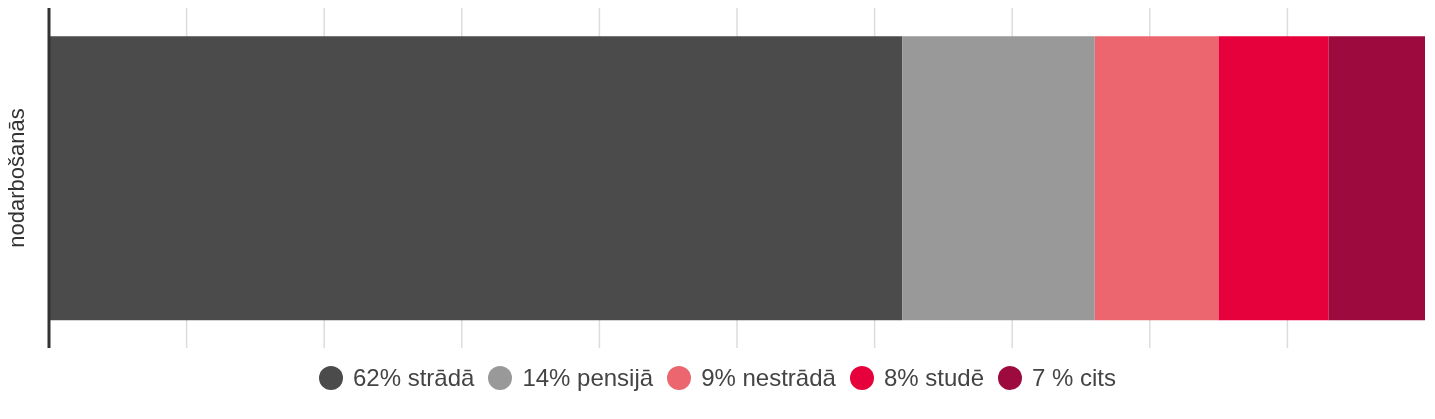 The image size is (1435, 419). Describe the element at coordinates (588, 378) in the screenshot. I see `legend-label: 14% pensijā` at that location.